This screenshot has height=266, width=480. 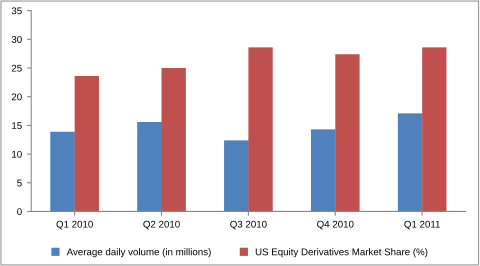 What do you see at coordinates (74, 225) in the screenshot?
I see `x-tick-label: Q1 2010` at bounding box center [74, 225].